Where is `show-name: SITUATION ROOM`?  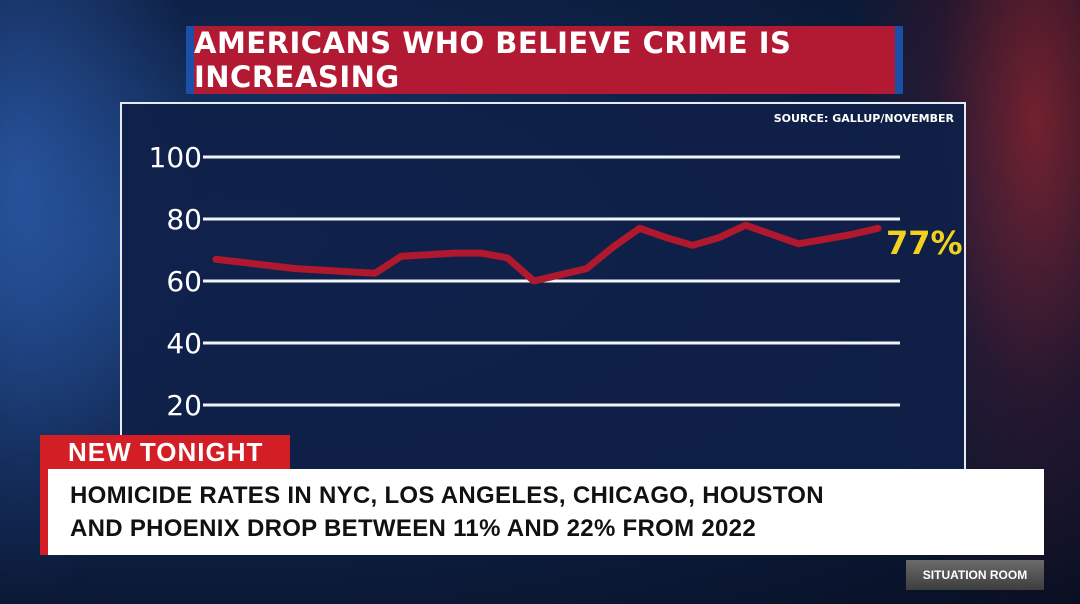 show-name: SITUATION ROOM is located at coordinates (975, 575).